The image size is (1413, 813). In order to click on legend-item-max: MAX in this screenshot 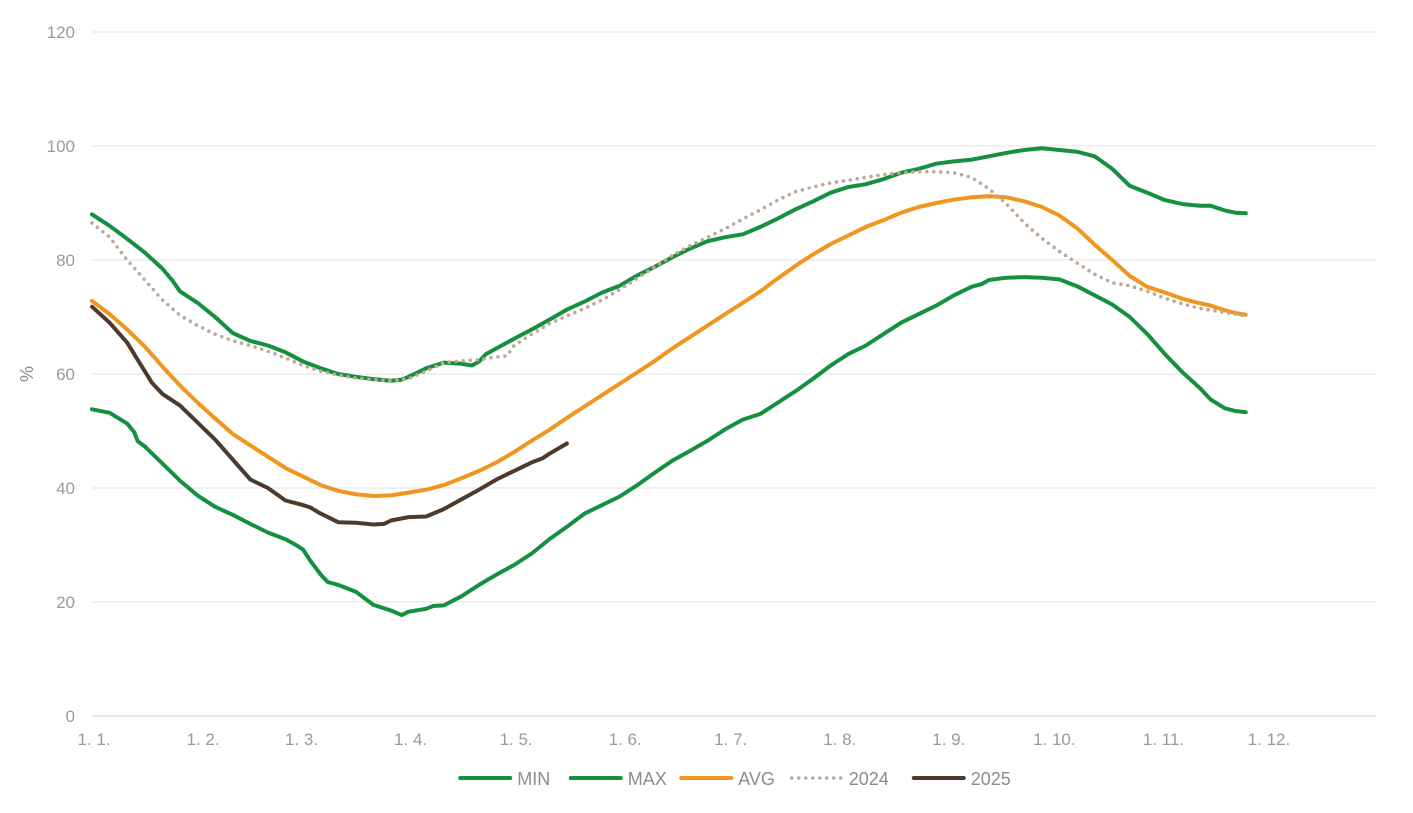, I will do `click(617, 779)`.